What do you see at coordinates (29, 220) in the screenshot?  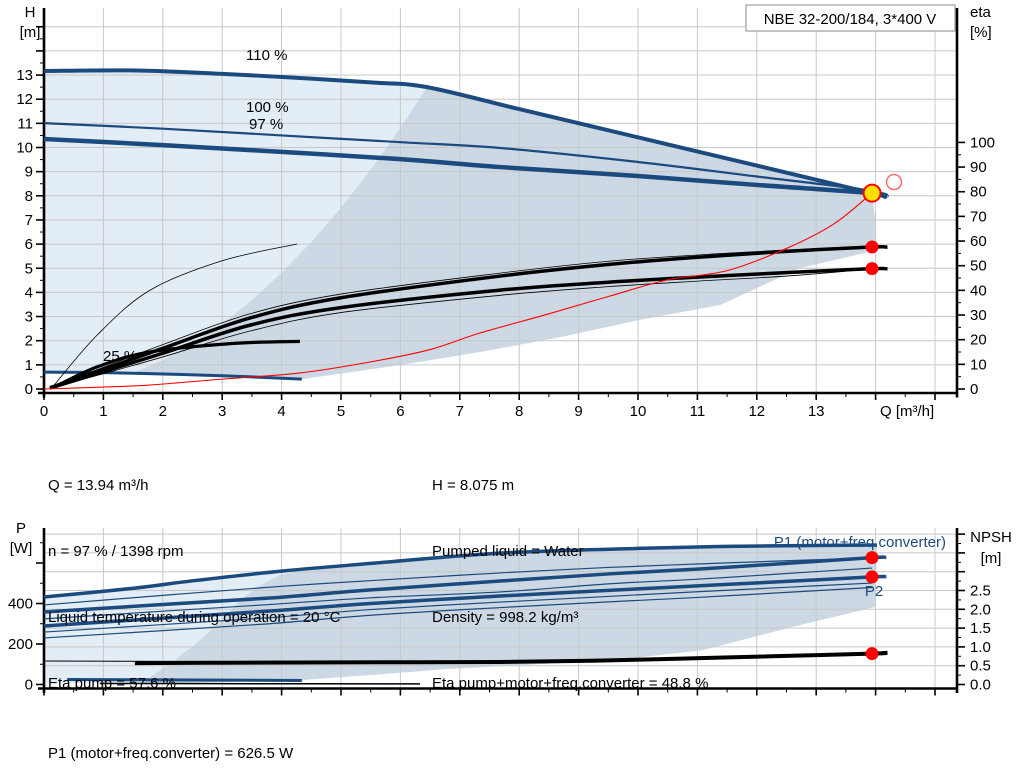 I see `y-left-tick-label: 7` at bounding box center [29, 220].